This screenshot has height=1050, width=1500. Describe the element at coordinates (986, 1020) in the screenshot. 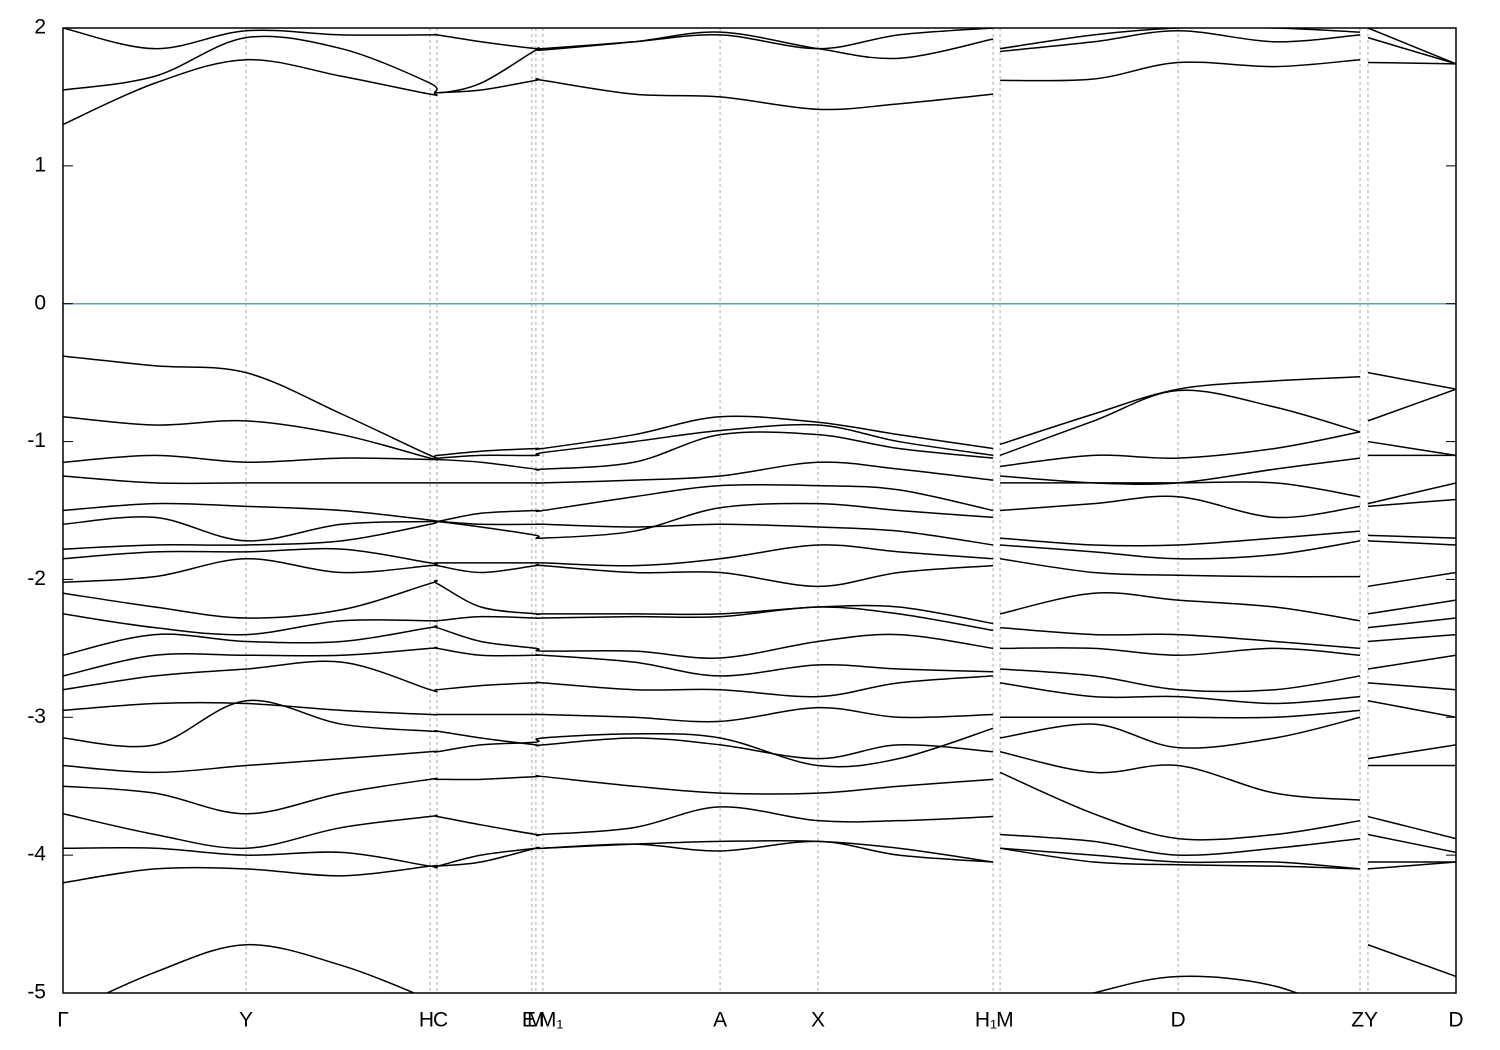

I see `x-tick-label: H₁` at that location.